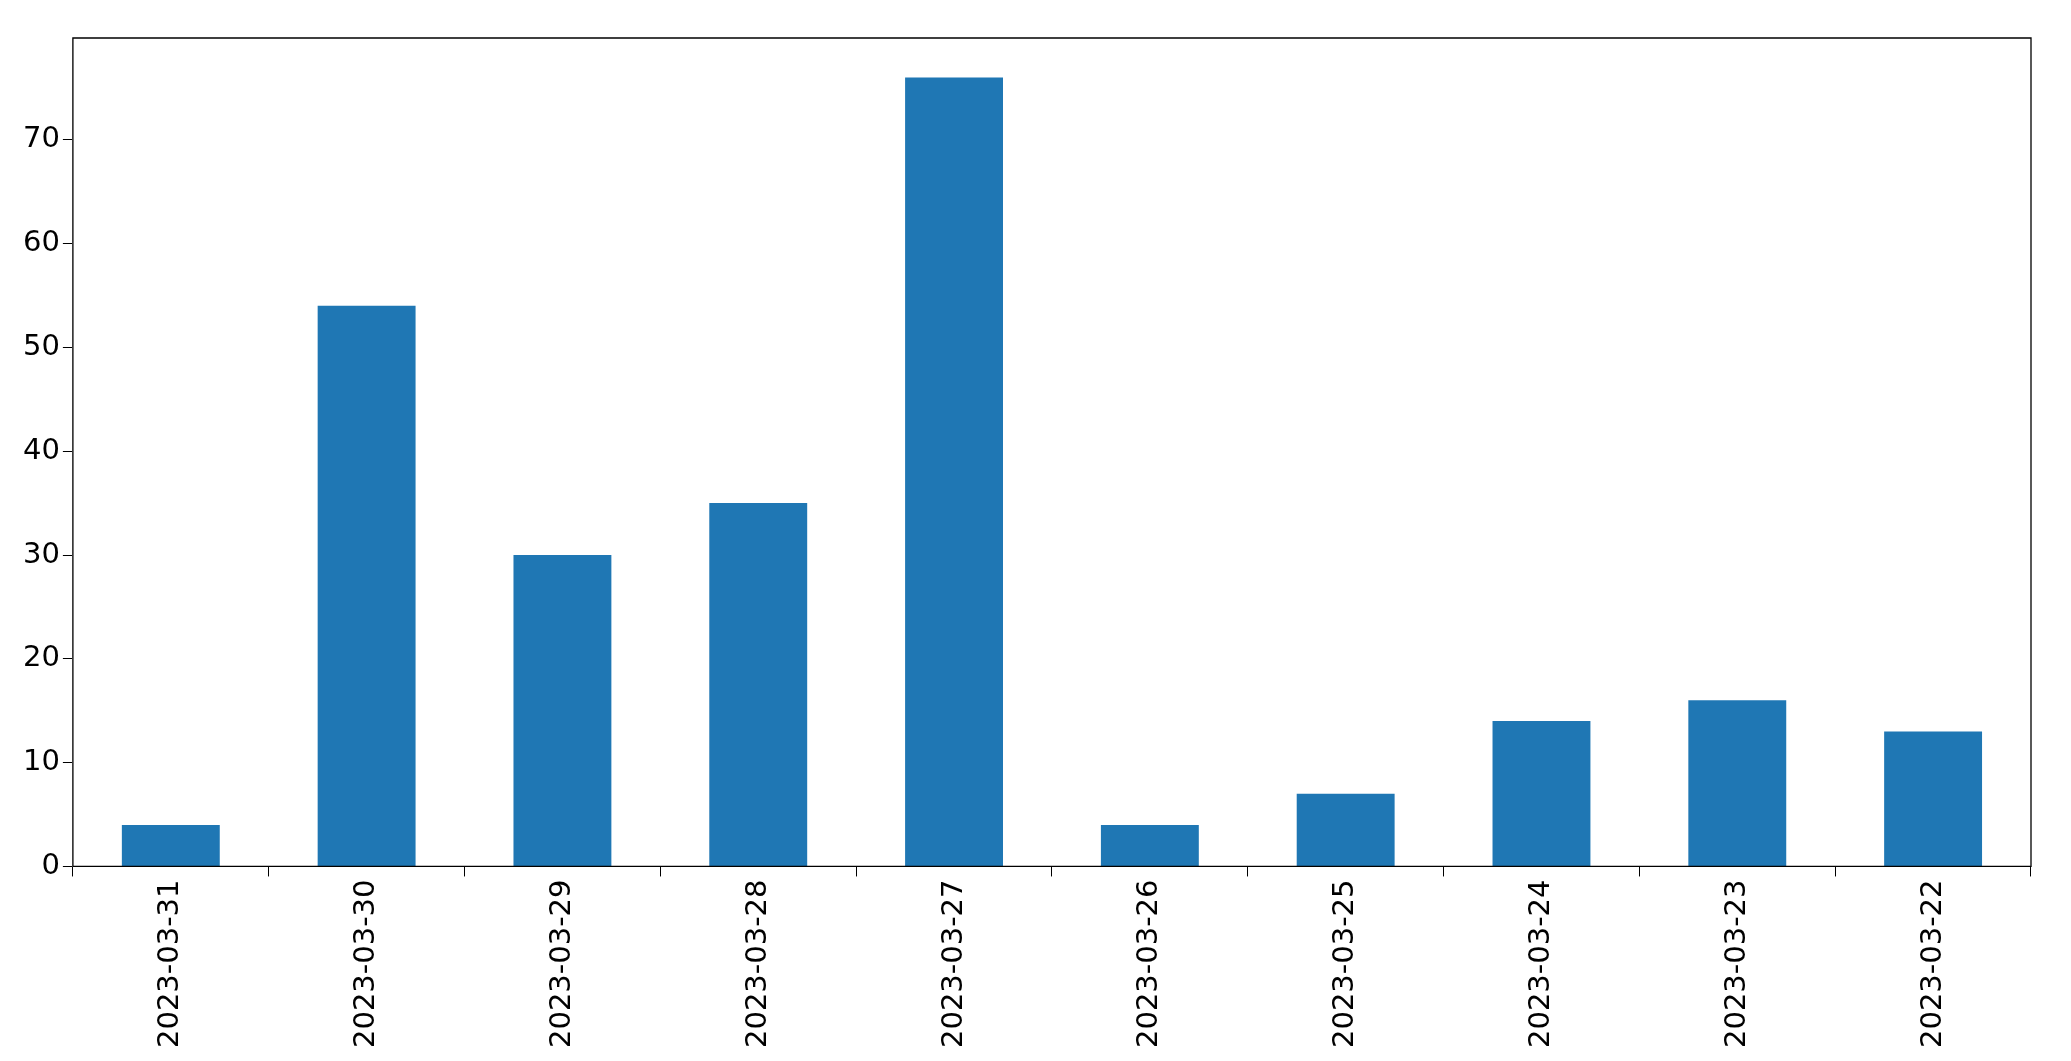 This screenshot has height=1061, width=2071. I want to click on y-tick-label: 70, so click(41, 137).